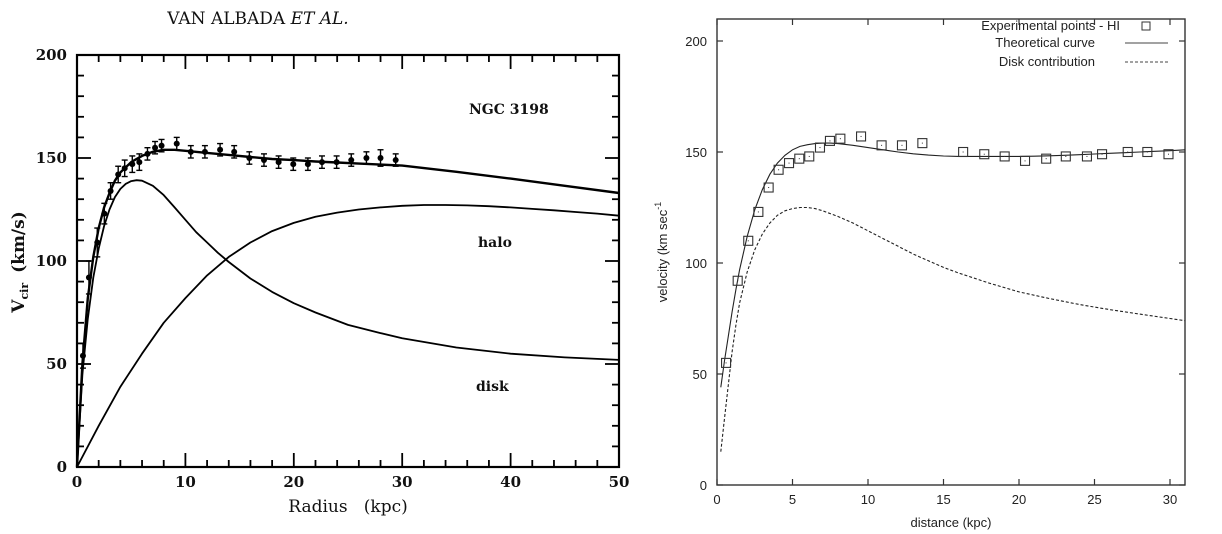  What do you see at coordinates (696, 152) in the screenshot?
I see `y-tick-label: 150` at bounding box center [696, 152].